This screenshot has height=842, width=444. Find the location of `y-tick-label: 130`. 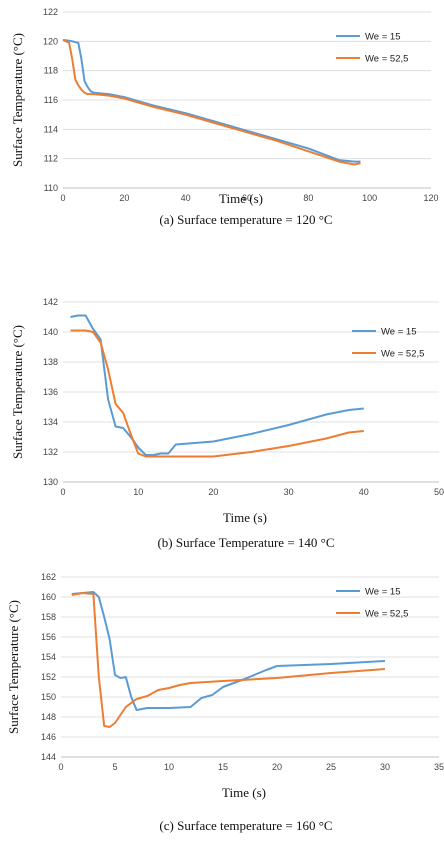

y-tick-label: 130 is located at coordinates (50, 482).